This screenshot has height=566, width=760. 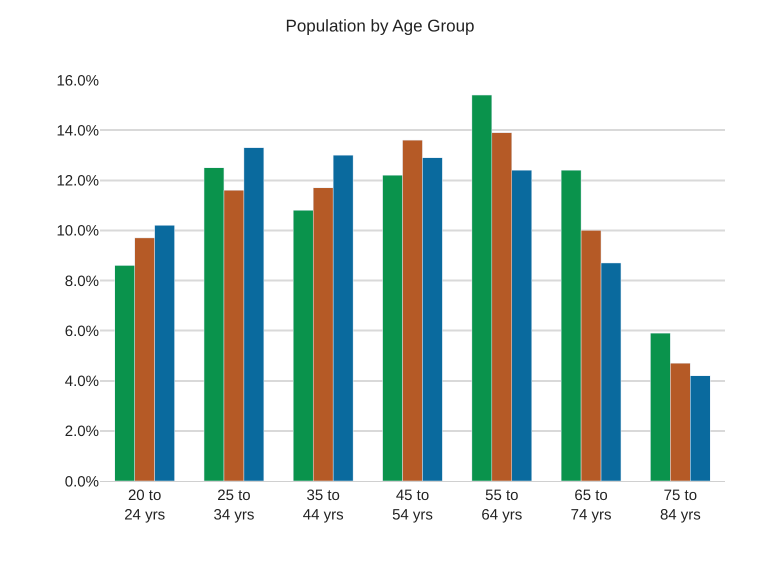 I want to click on y-tick-label: 8.0%, so click(x=81, y=281).